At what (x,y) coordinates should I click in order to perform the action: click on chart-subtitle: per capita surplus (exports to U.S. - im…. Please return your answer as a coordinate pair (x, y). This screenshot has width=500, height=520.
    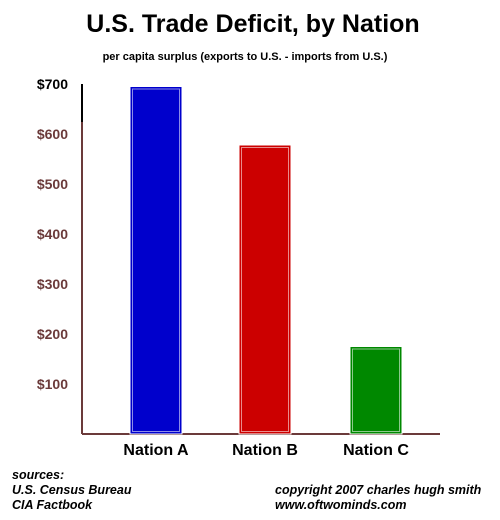
    Looking at the image, I should click on (245, 57).